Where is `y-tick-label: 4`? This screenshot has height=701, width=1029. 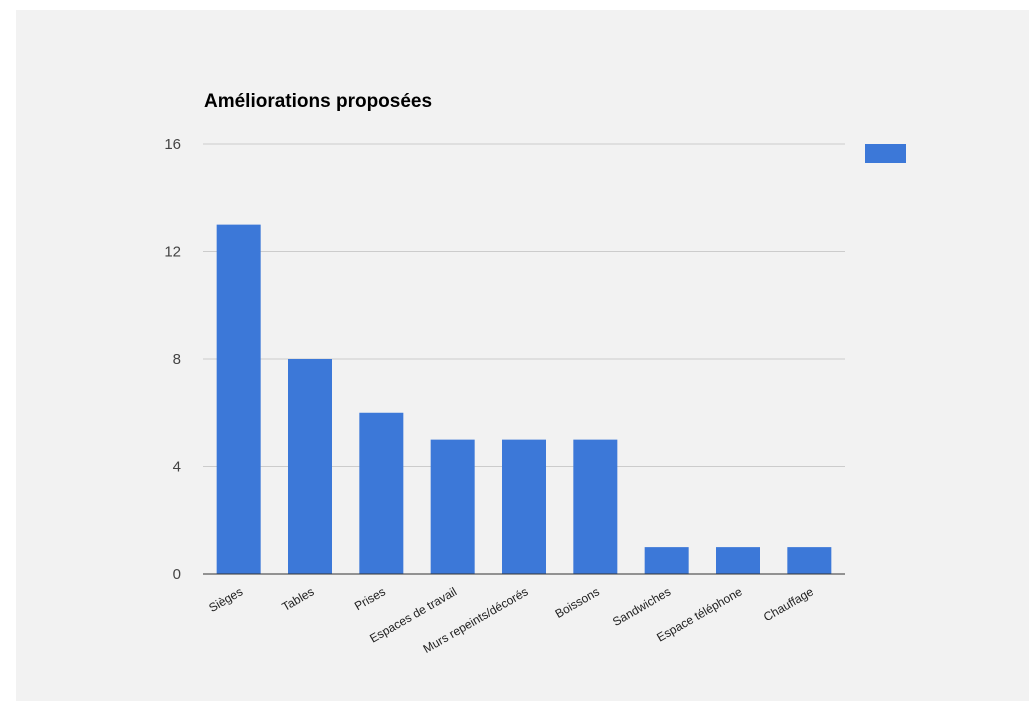 y-tick-label: 4 is located at coordinates (177, 467).